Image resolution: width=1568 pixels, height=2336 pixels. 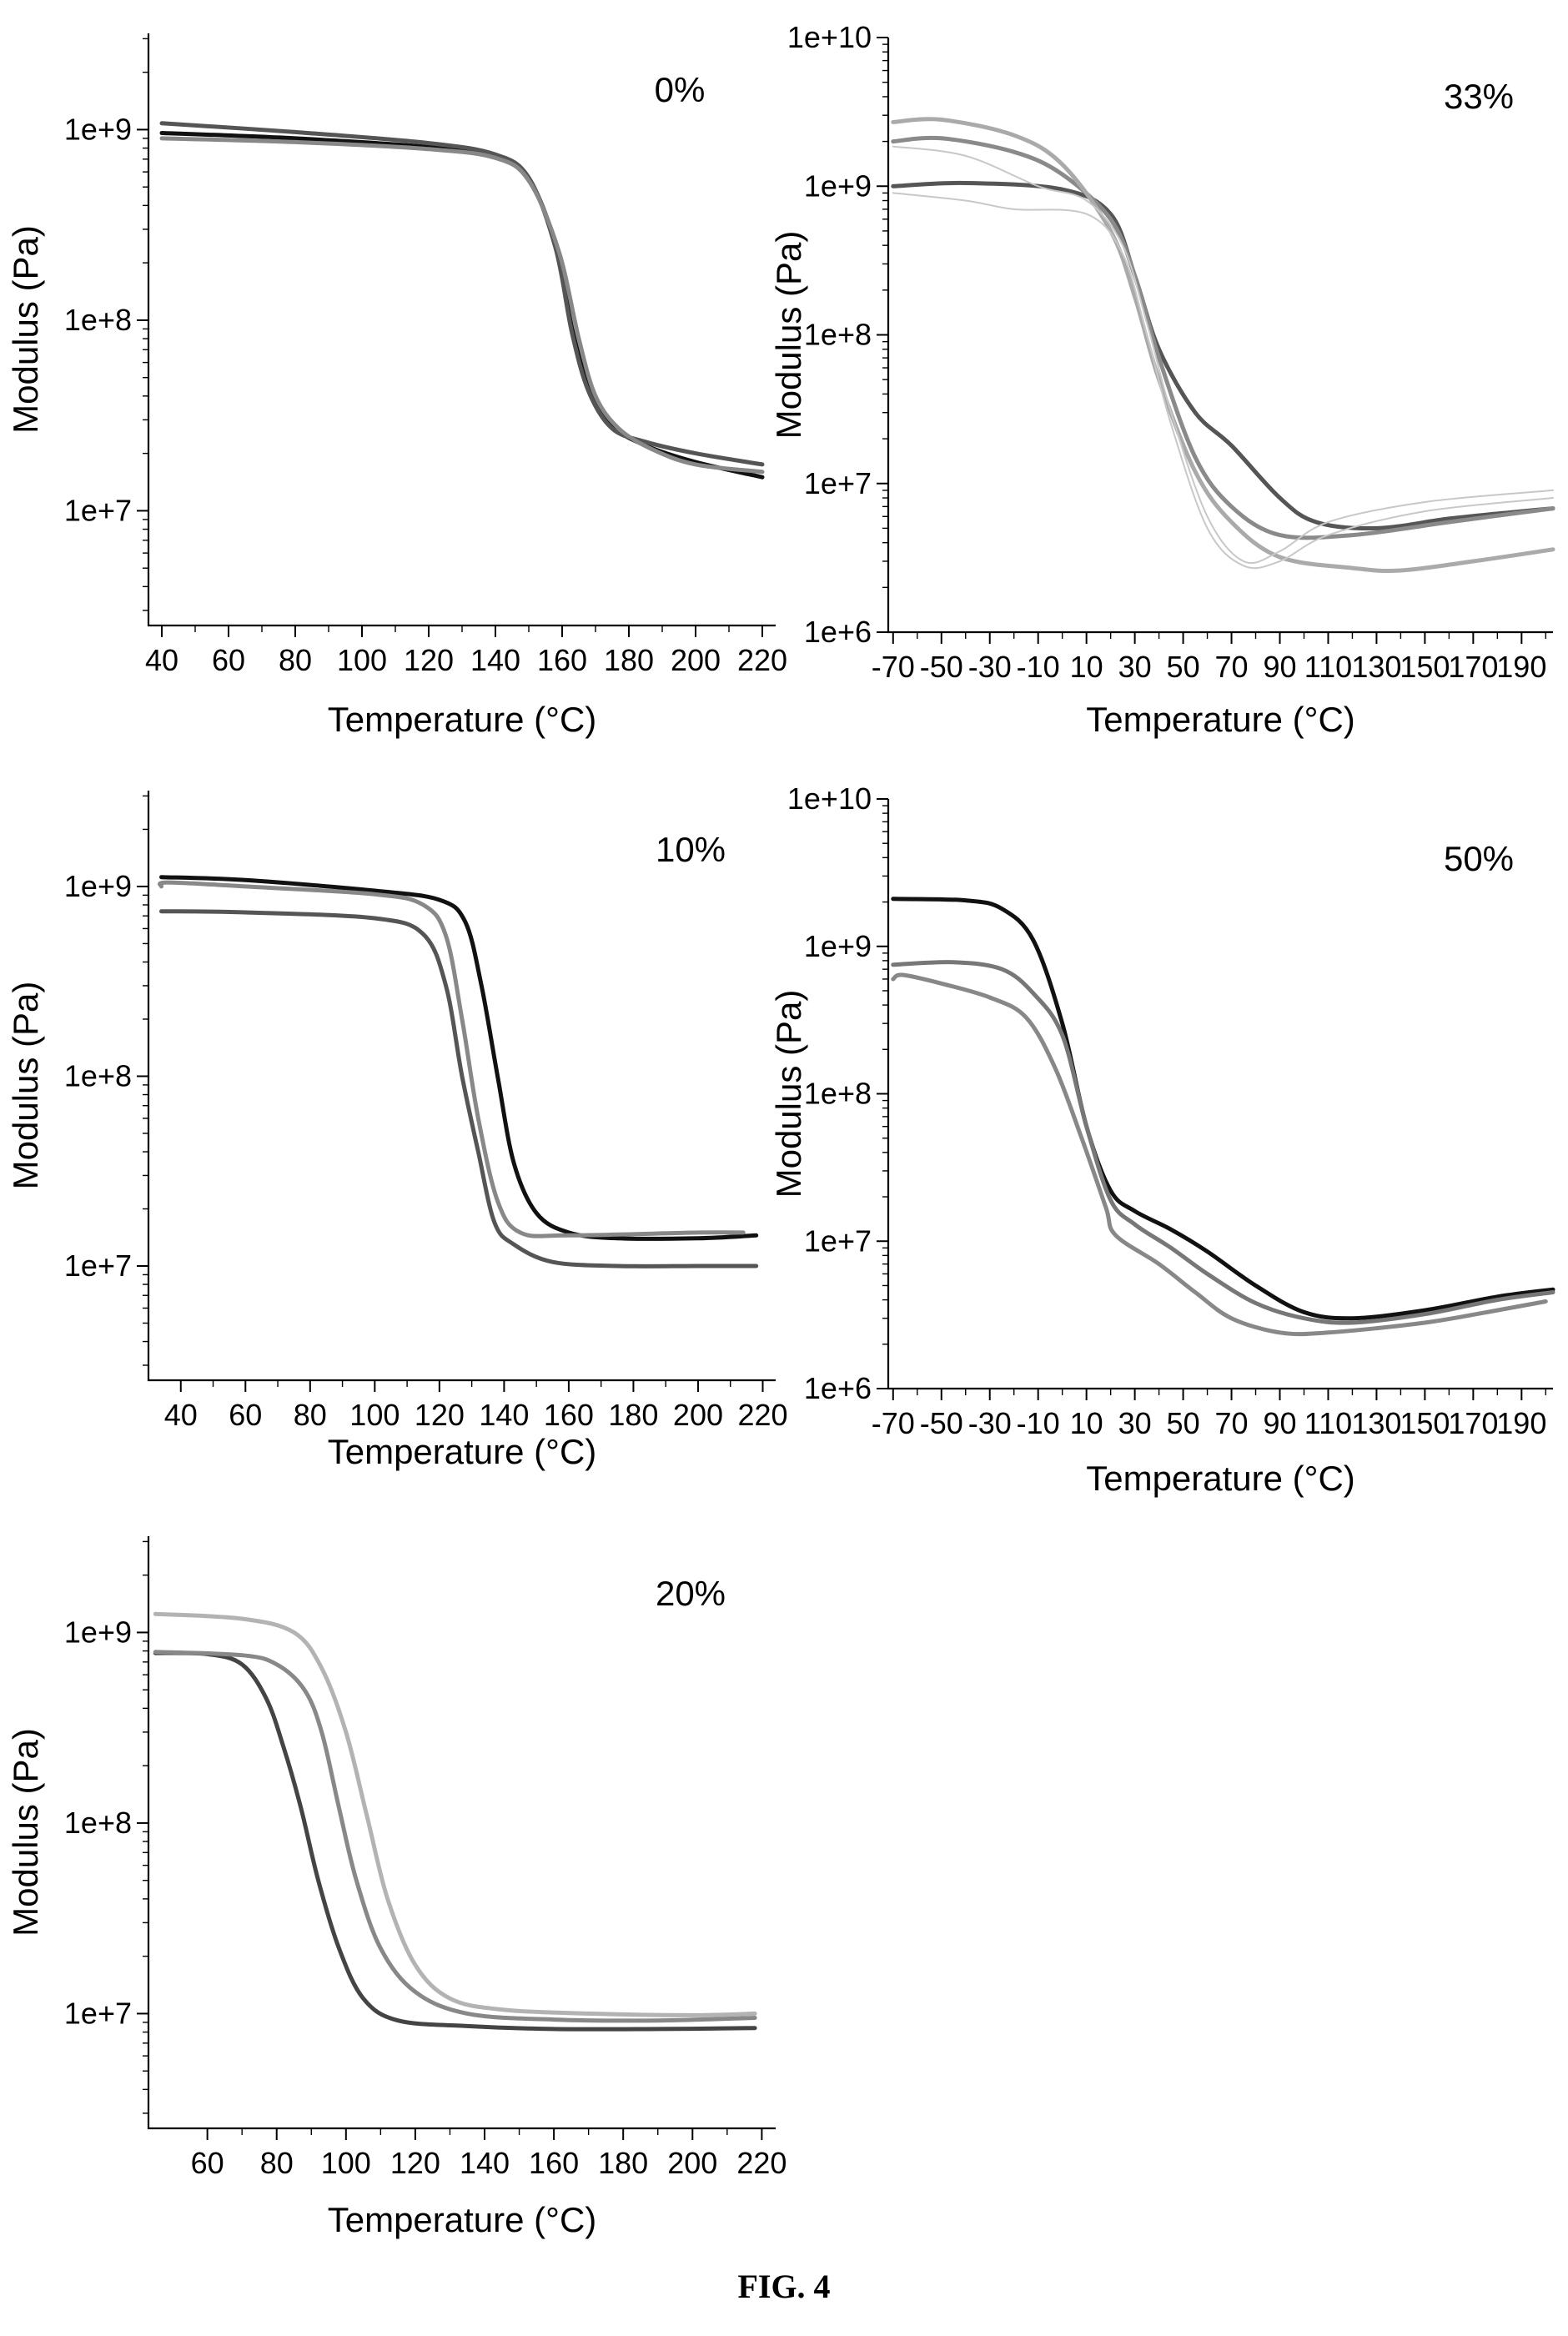 I want to click on figure-caption: FIG. 4, so click(x=784, y=2286).